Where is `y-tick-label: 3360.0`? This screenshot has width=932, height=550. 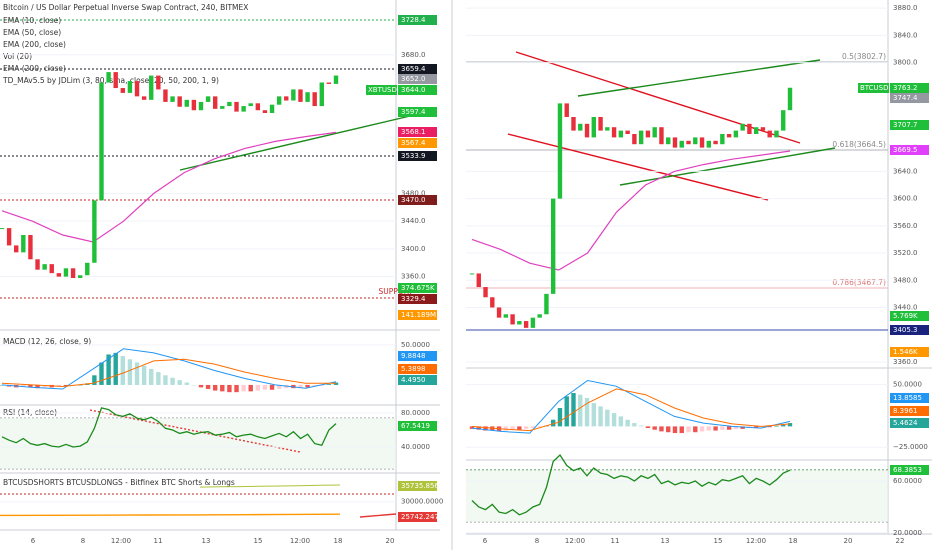 y-tick-label: 3360.0 is located at coordinates (413, 277).